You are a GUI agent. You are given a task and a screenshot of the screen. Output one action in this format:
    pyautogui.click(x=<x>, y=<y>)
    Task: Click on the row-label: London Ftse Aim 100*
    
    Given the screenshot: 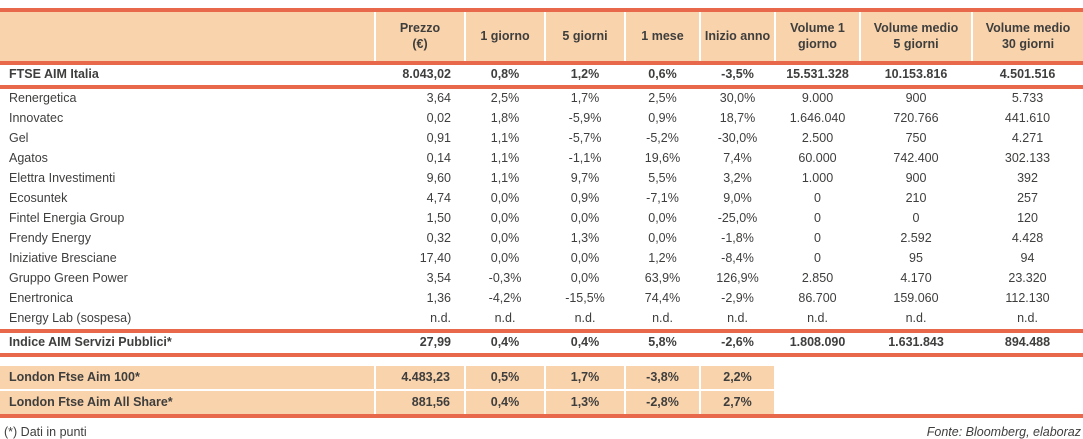 What is the action you would take?
    pyautogui.click(x=187, y=377)
    